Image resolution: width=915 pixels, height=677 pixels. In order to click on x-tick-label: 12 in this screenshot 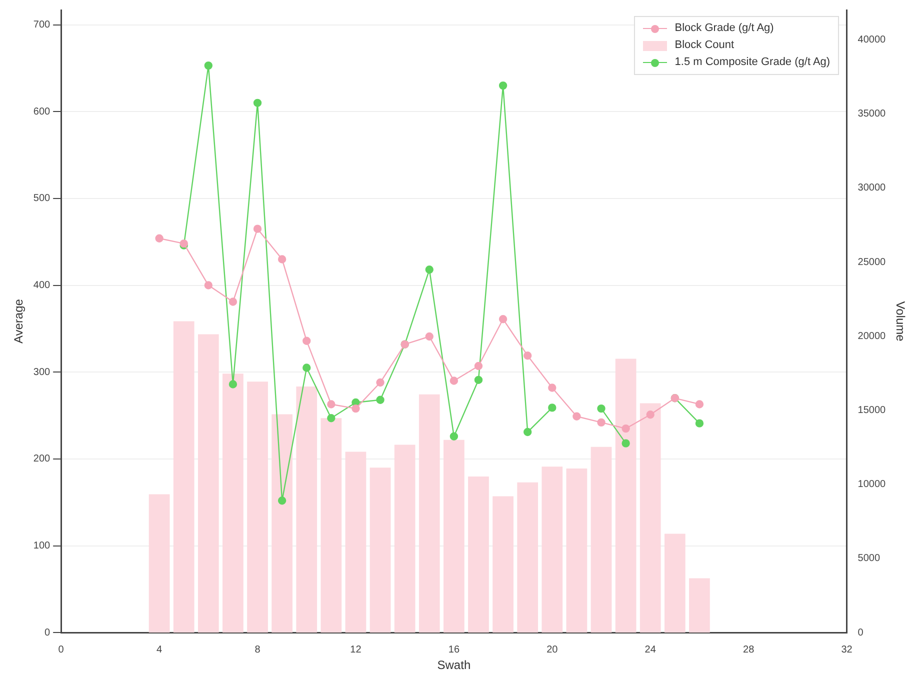, I will do `click(356, 650)`.